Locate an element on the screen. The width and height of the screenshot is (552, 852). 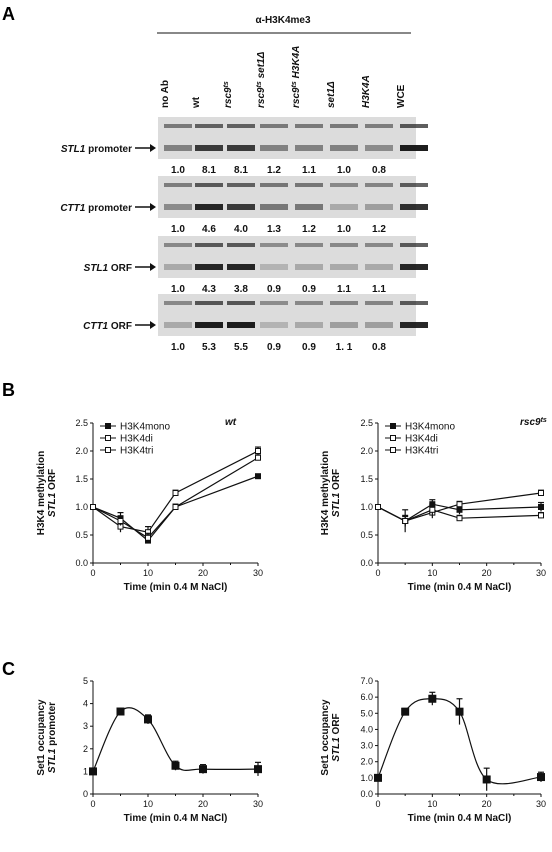
gel-background is located at coordinates (287, 257).